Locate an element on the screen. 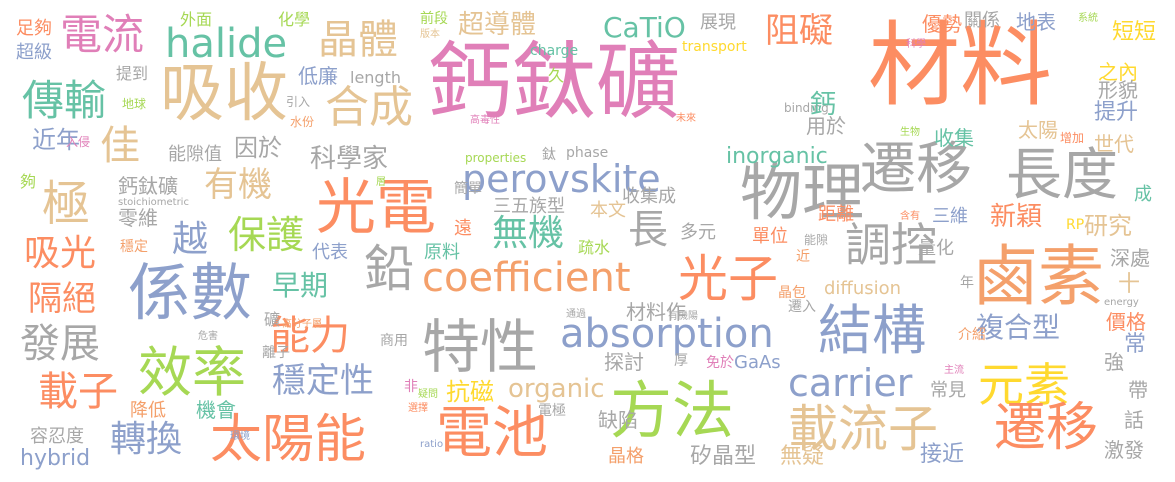 The height and width of the screenshot is (482, 1175). word: 隔絕 is located at coordinates (62, 299).